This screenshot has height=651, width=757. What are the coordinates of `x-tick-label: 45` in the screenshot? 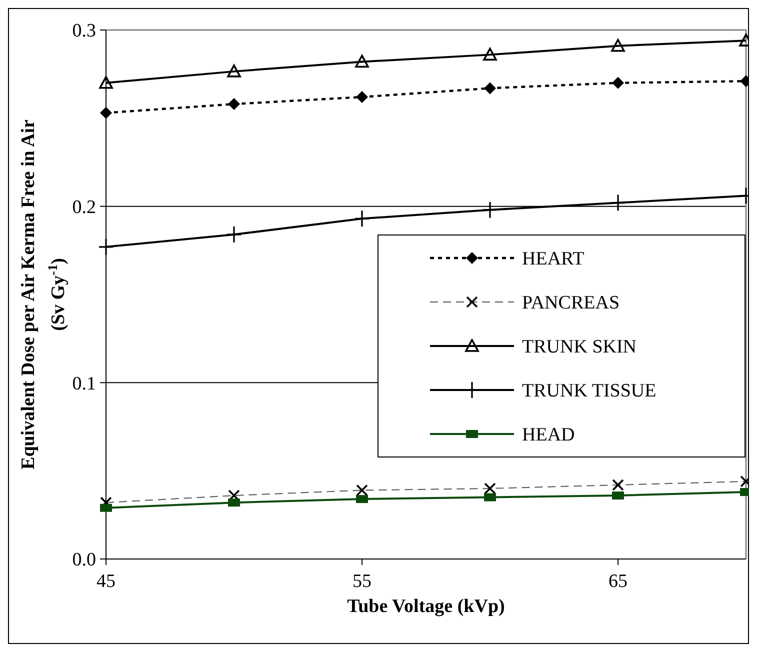 It's located at (106, 581).